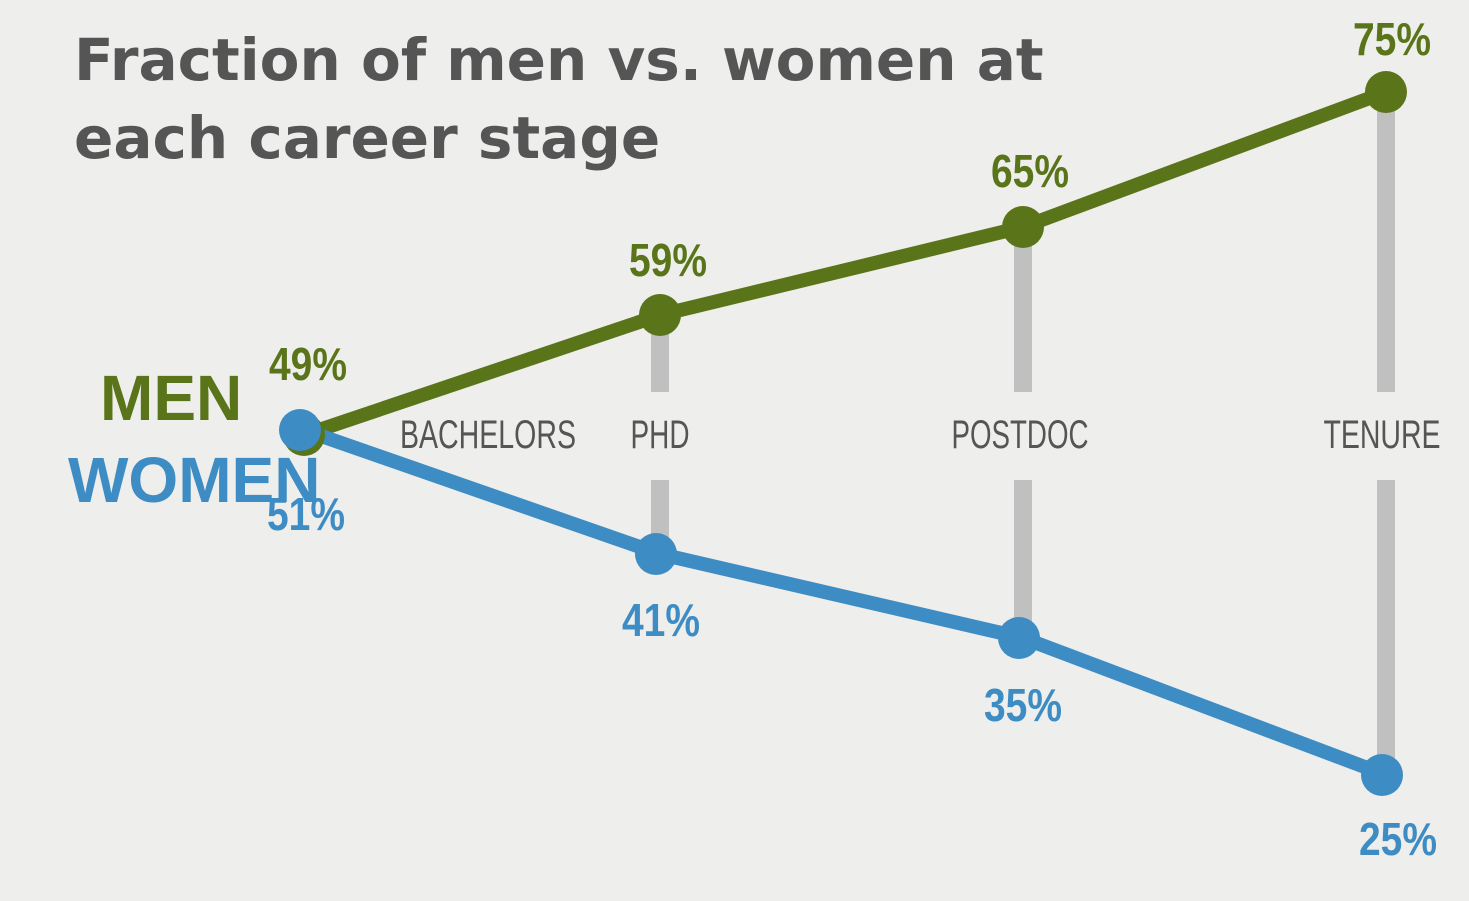  I want to click on women-value-label-tenure: 25%, so click(1398, 839).